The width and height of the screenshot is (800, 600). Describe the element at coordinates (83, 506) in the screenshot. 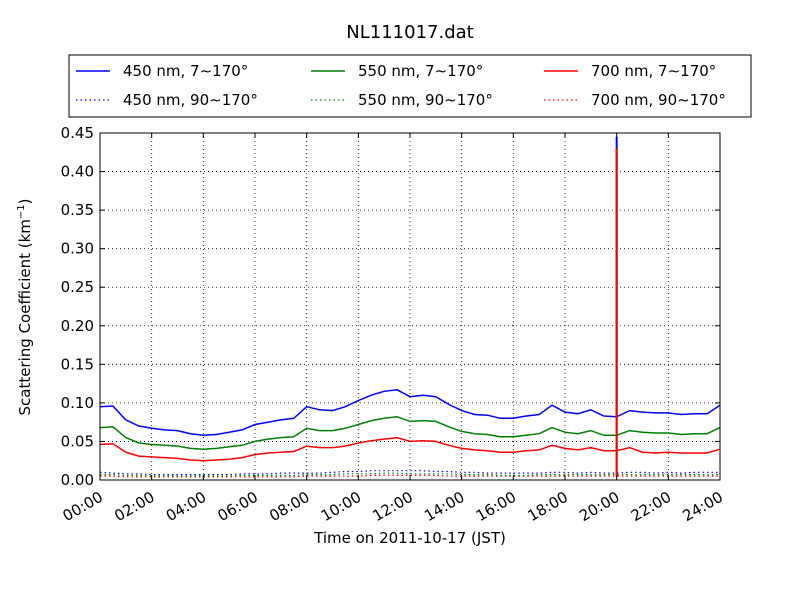

I see `x-tick-label: 00:00` at that location.